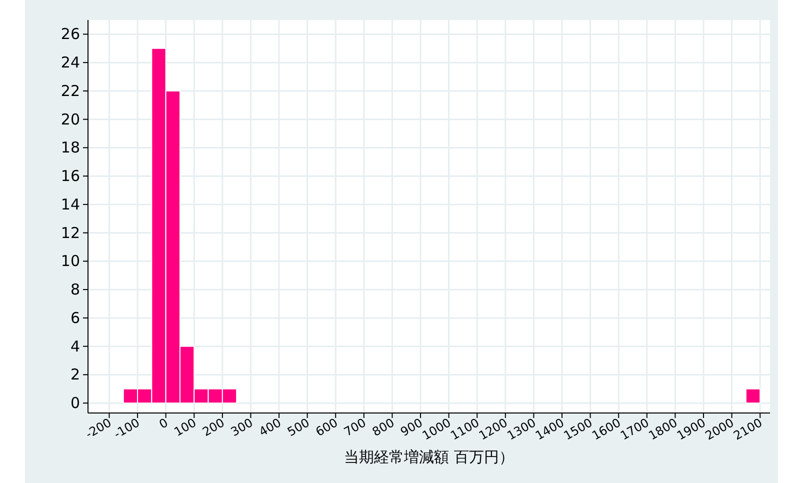  What do you see at coordinates (70, 91) in the screenshot?
I see `y-tick-label: 22` at bounding box center [70, 91].